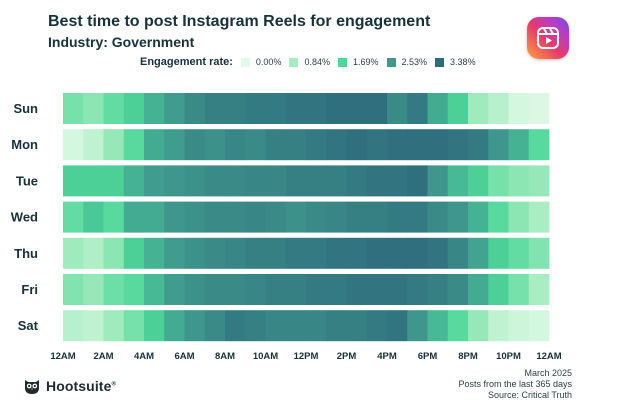  What do you see at coordinates (144, 356) in the screenshot?
I see `x-tick-label: 4AM` at bounding box center [144, 356].